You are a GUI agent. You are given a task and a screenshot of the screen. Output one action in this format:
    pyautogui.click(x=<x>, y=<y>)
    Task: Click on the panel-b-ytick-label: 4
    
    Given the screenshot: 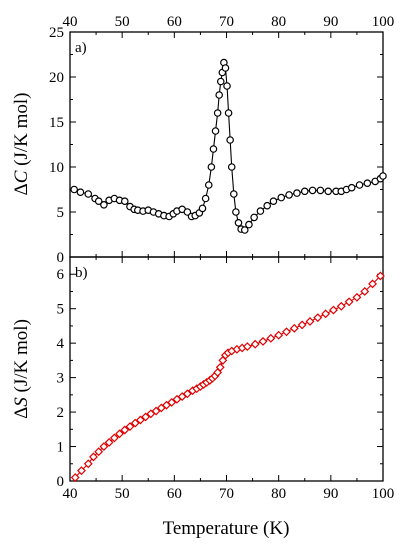 What is the action you would take?
    pyautogui.click(x=61, y=344)
    